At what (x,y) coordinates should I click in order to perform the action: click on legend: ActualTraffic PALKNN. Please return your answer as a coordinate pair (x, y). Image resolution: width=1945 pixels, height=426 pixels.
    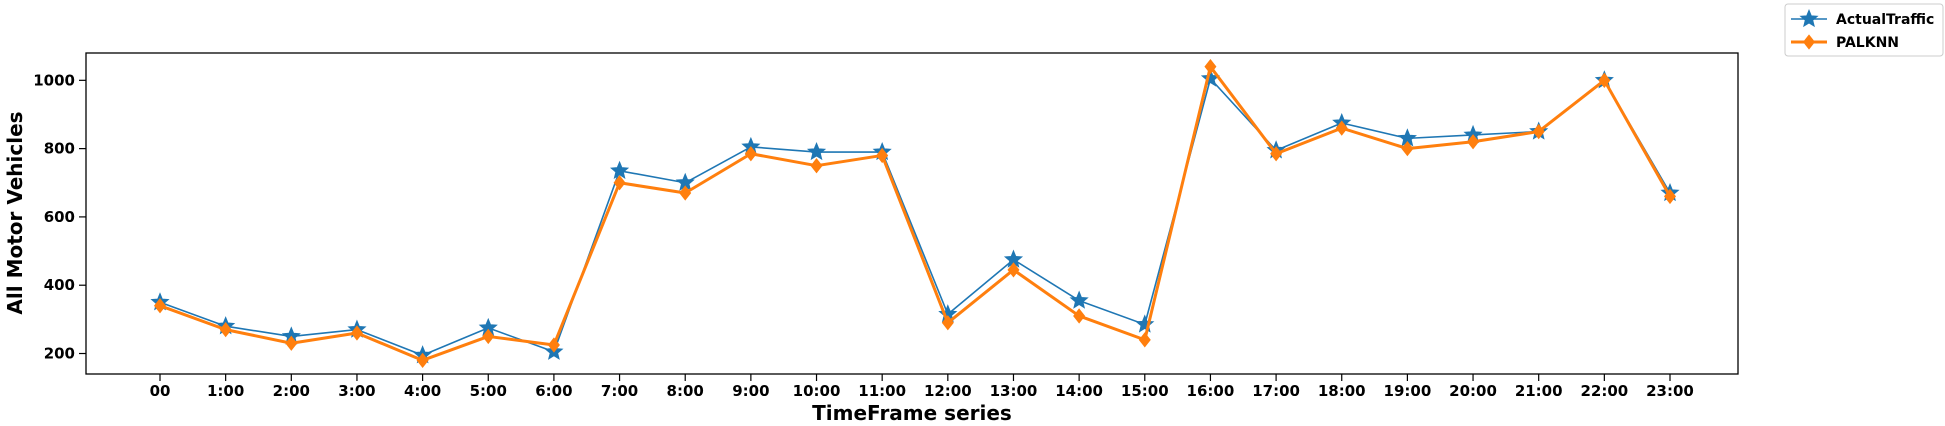
    Looking at the image, I should click on (1864, 30).